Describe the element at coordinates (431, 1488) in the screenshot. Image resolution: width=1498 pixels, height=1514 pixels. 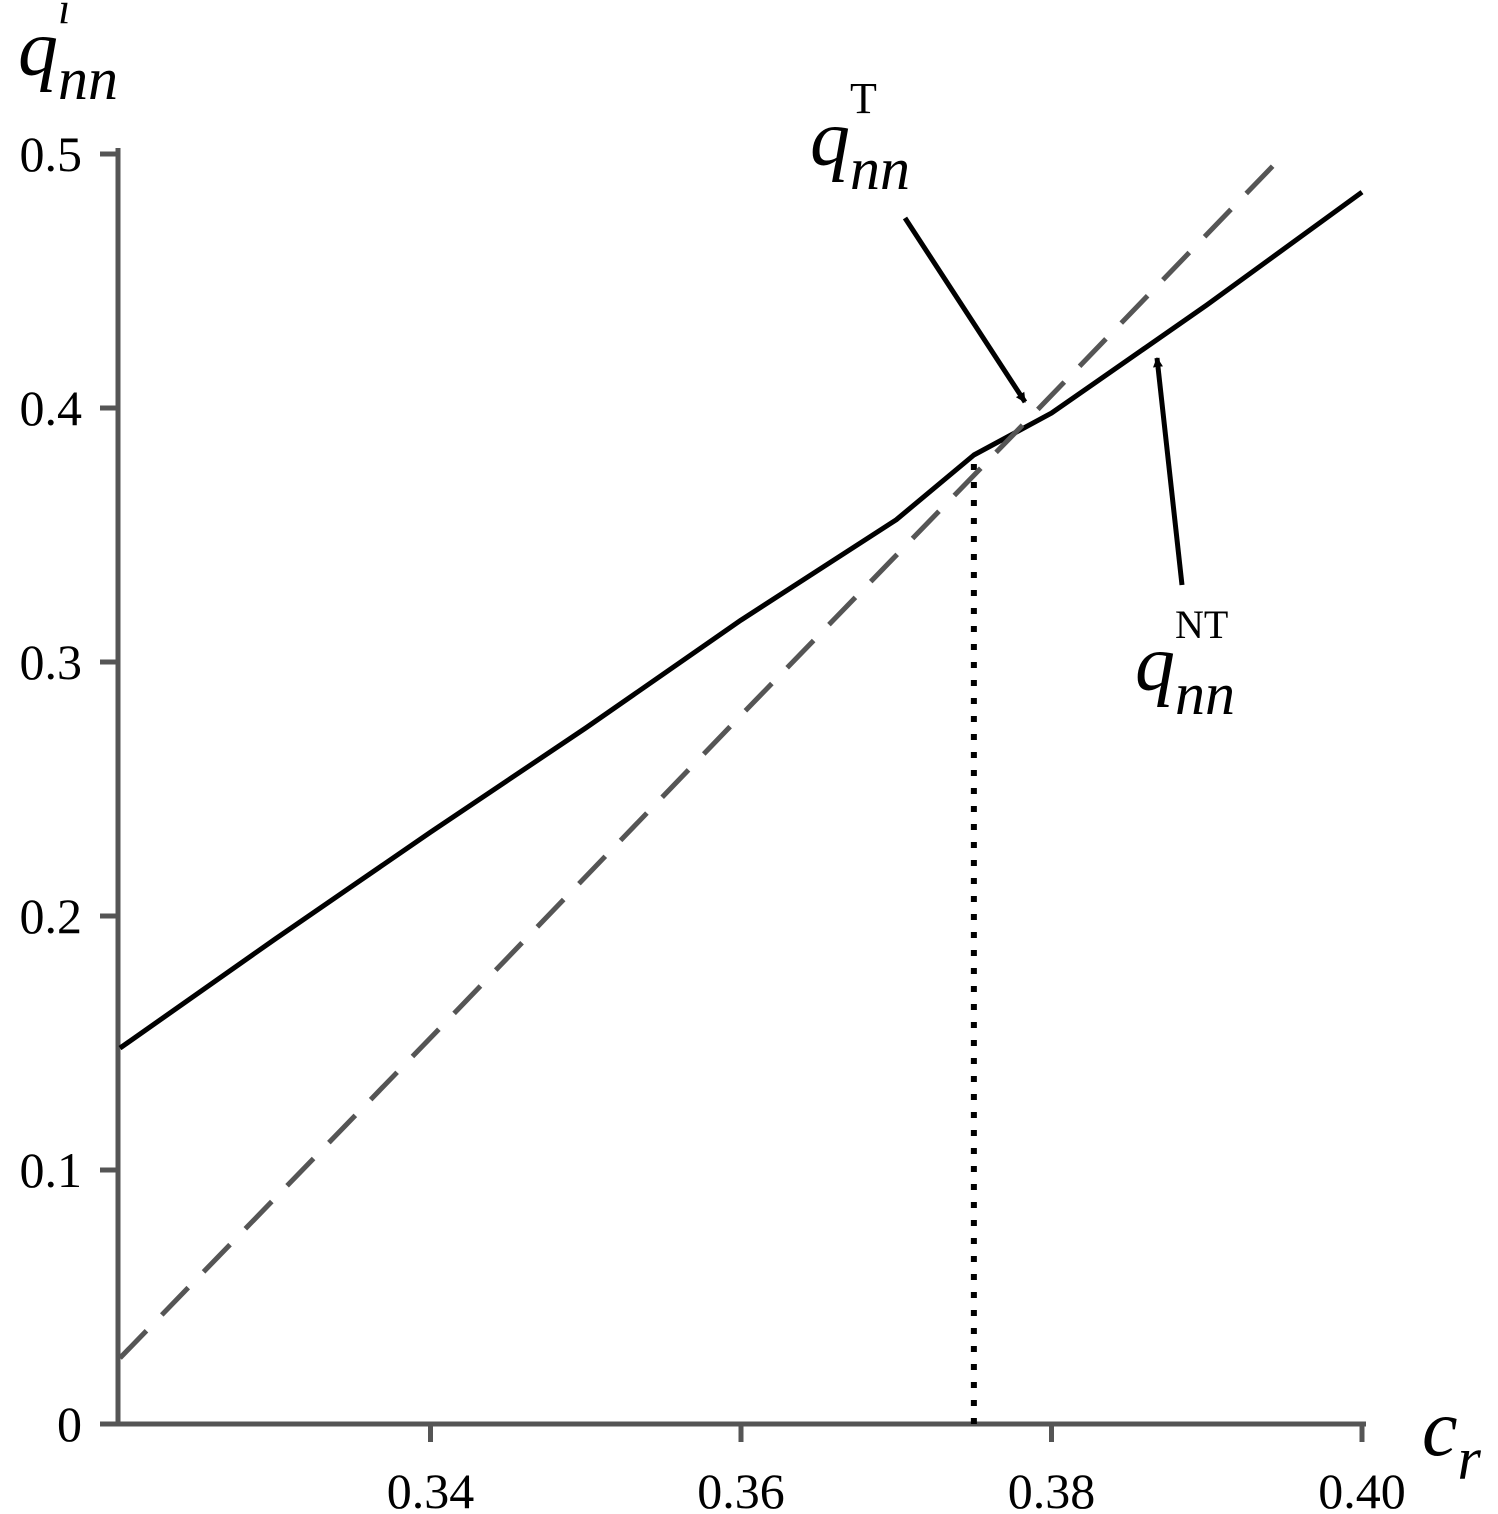
I see `x-tick-label: 0.34` at that location.